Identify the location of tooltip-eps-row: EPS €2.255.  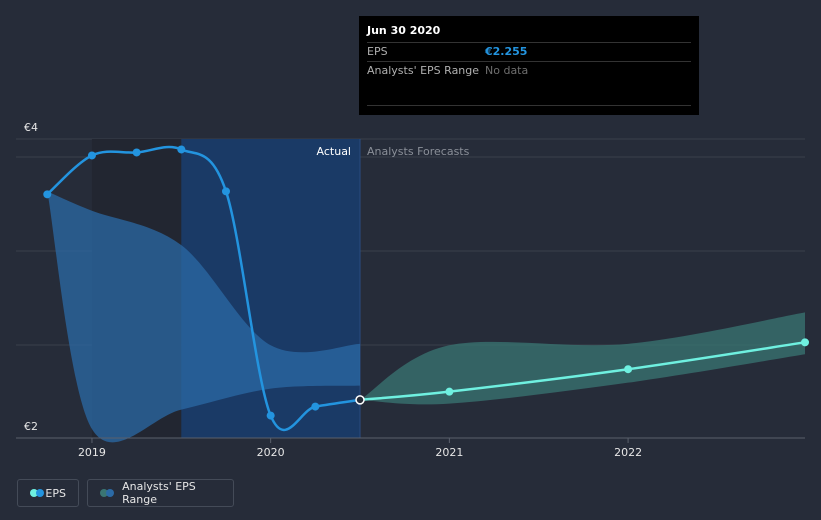
(529, 51).